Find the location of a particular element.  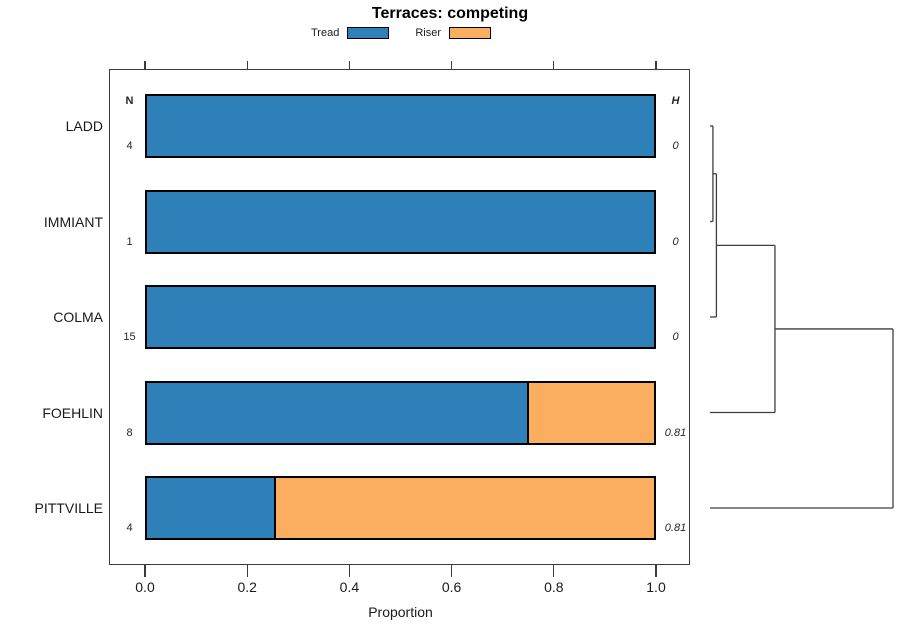

chart-title: Terraces: competing is located at coordinates (450, 13).